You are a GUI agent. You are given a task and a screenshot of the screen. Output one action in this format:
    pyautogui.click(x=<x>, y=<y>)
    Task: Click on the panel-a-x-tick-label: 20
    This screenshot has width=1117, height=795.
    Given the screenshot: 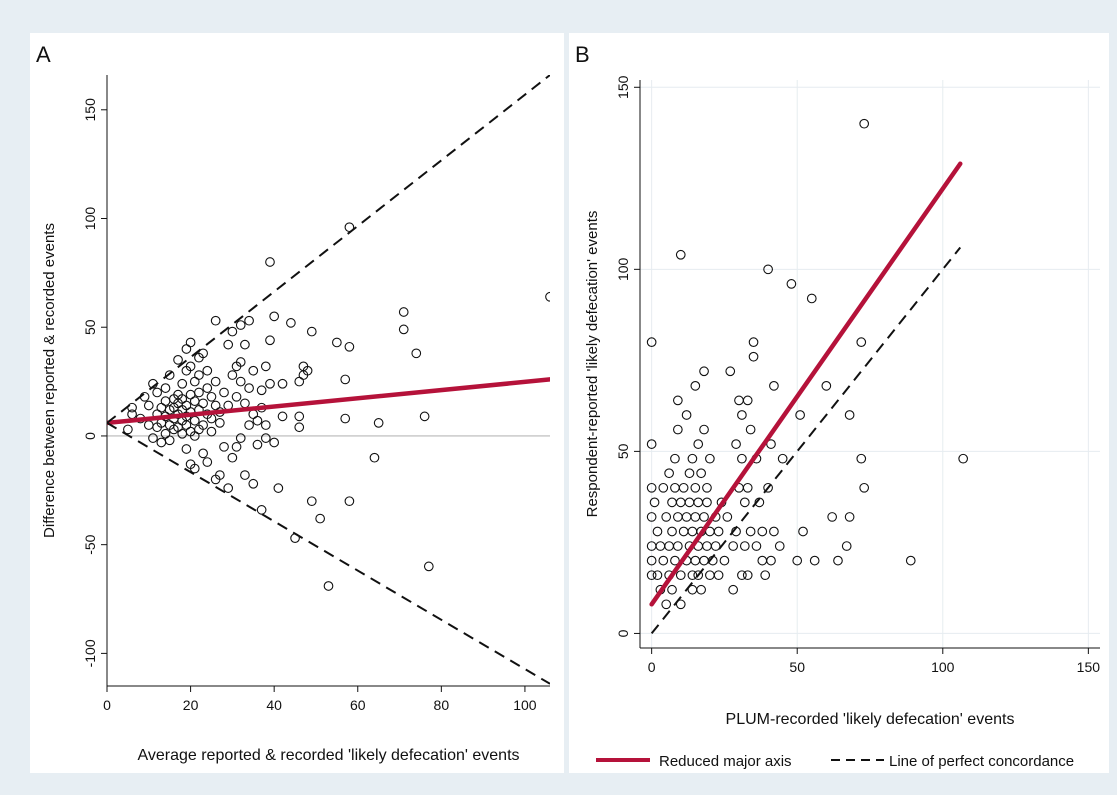 What is the action you would take?
    pyautogui.click(x=191, y=705)
    